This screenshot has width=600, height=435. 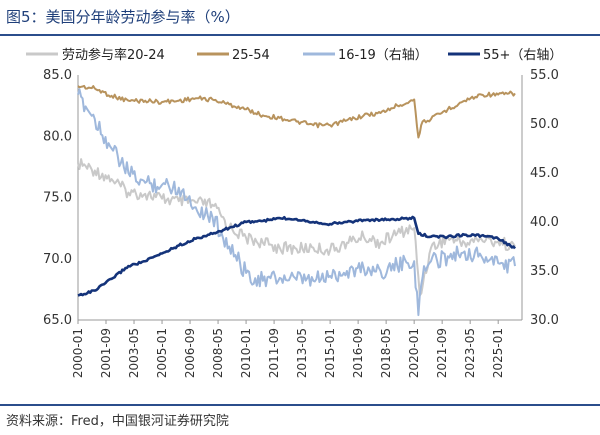 I want to click on x-tick-label: 2001-09, so click(x=106, y=353).